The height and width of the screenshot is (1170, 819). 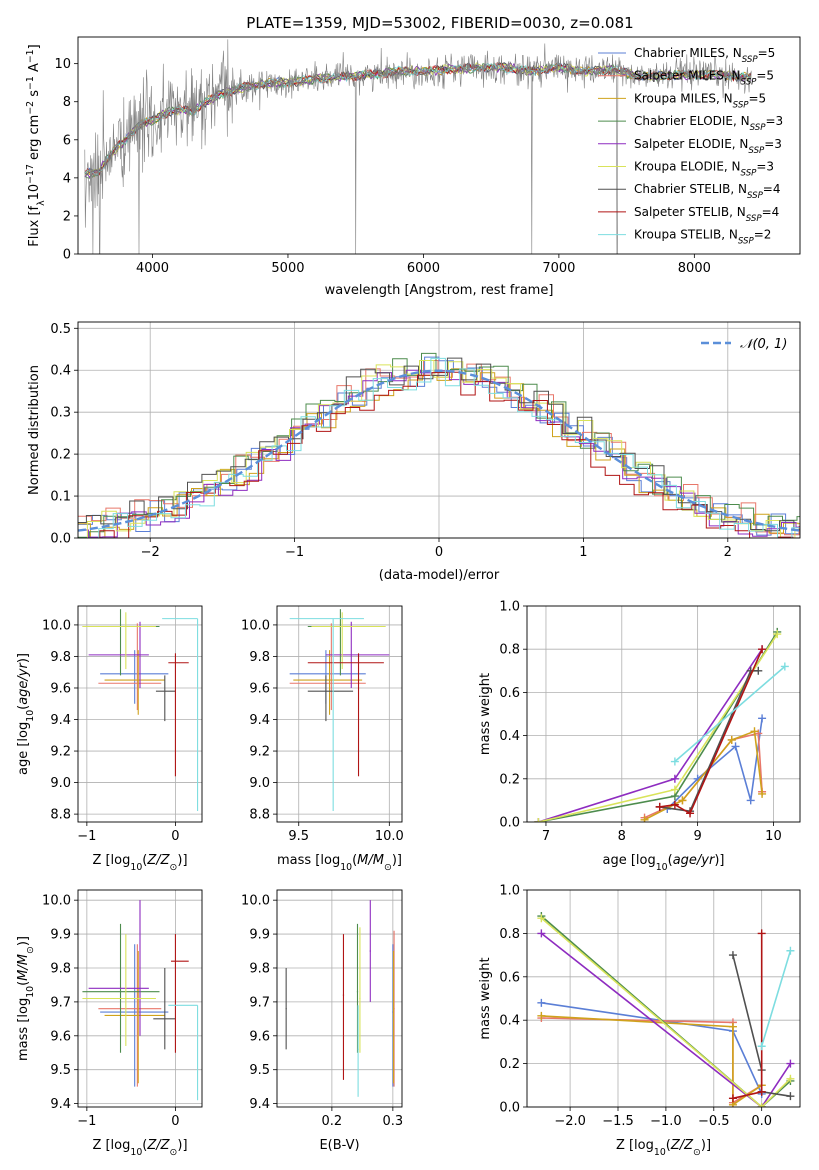 What do you see at coordinates (706, 214) in the screenshot?
I see `legend-label: Salpeter STELIB, NSSP=4` at bounding box center [706, 214].